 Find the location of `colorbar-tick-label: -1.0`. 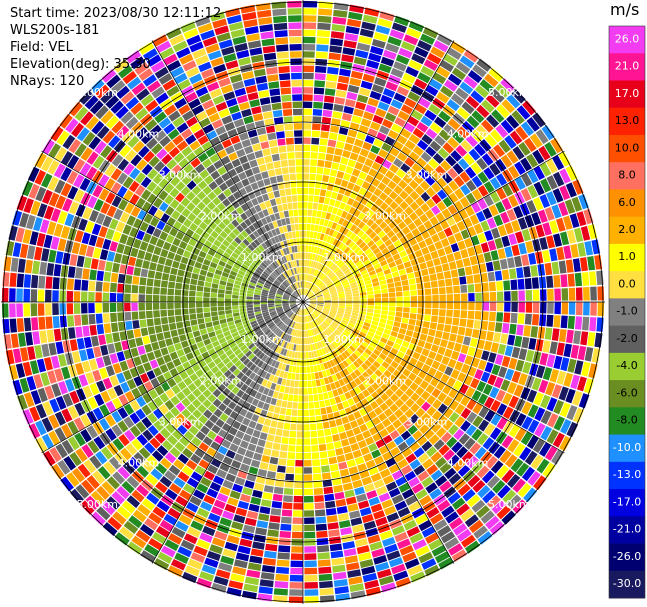

colorbar-tick-label: -1.0 is located at coordinates (626, 311).